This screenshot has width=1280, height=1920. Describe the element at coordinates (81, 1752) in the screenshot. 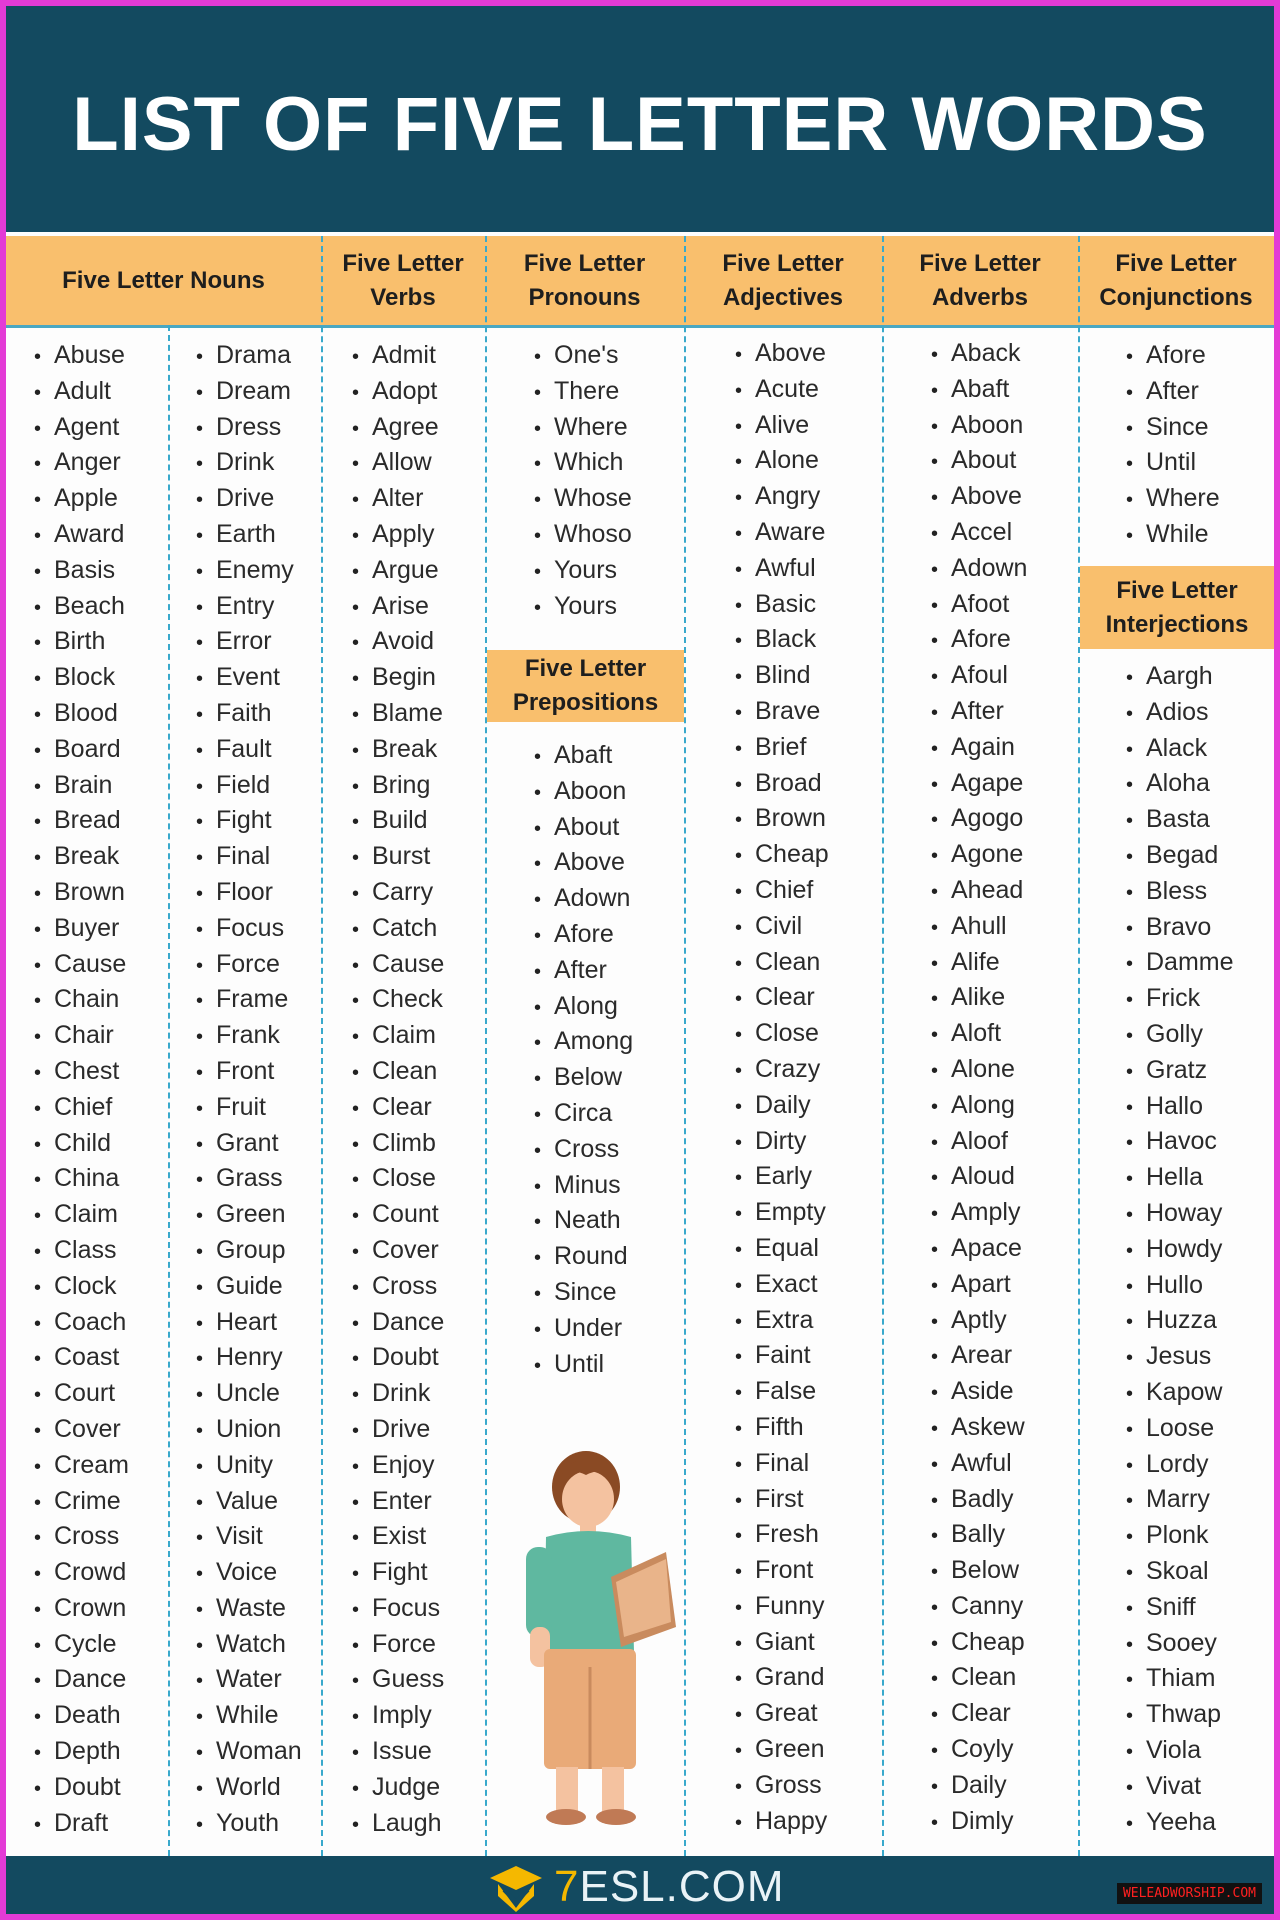

I see `list-item: Depth` at that location.